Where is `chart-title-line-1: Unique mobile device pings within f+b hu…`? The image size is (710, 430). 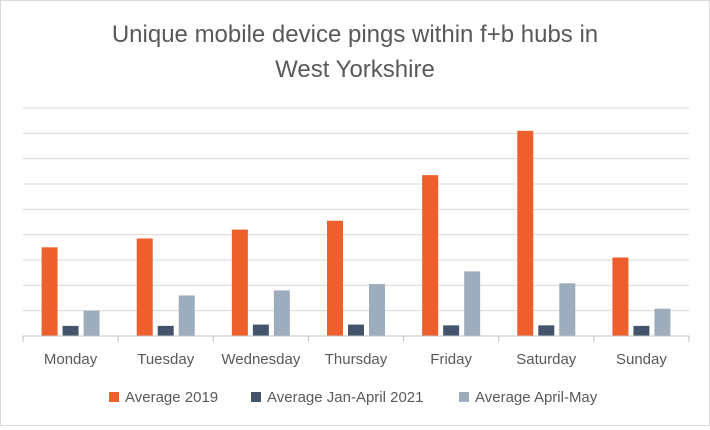 chart-title-line-1: Unique mobile device pings within f+b hu… is located at coordinates (355, 34).